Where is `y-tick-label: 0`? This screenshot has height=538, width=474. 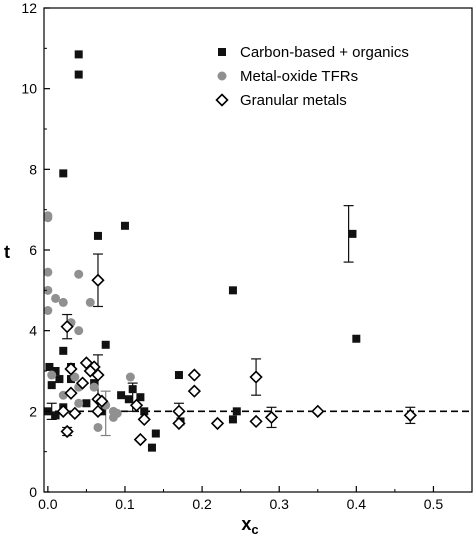
y-tick-label: 0 is located at coordinates (33, 492).